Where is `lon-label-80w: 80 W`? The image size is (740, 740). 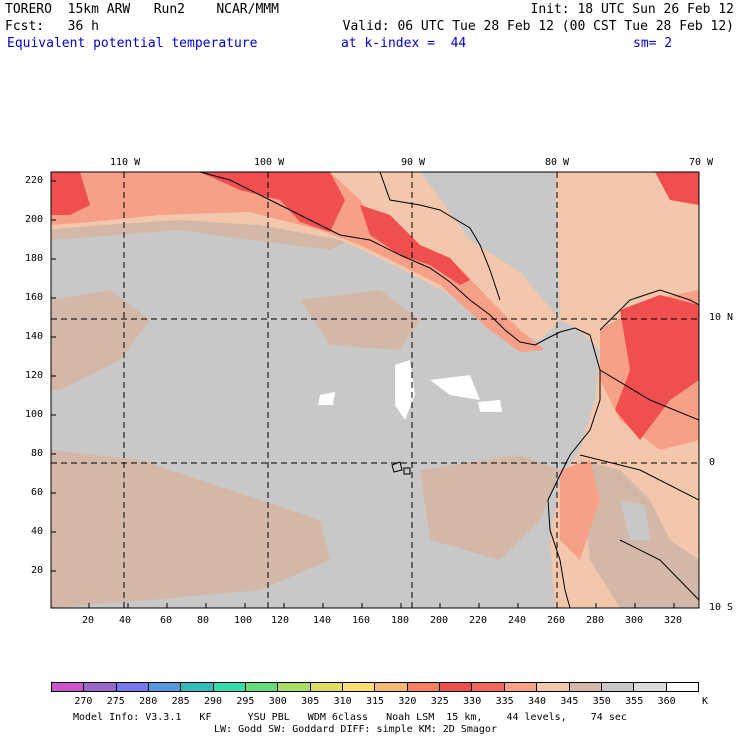 lon-label-80w: 80 W is located at coordinates (557, 162).